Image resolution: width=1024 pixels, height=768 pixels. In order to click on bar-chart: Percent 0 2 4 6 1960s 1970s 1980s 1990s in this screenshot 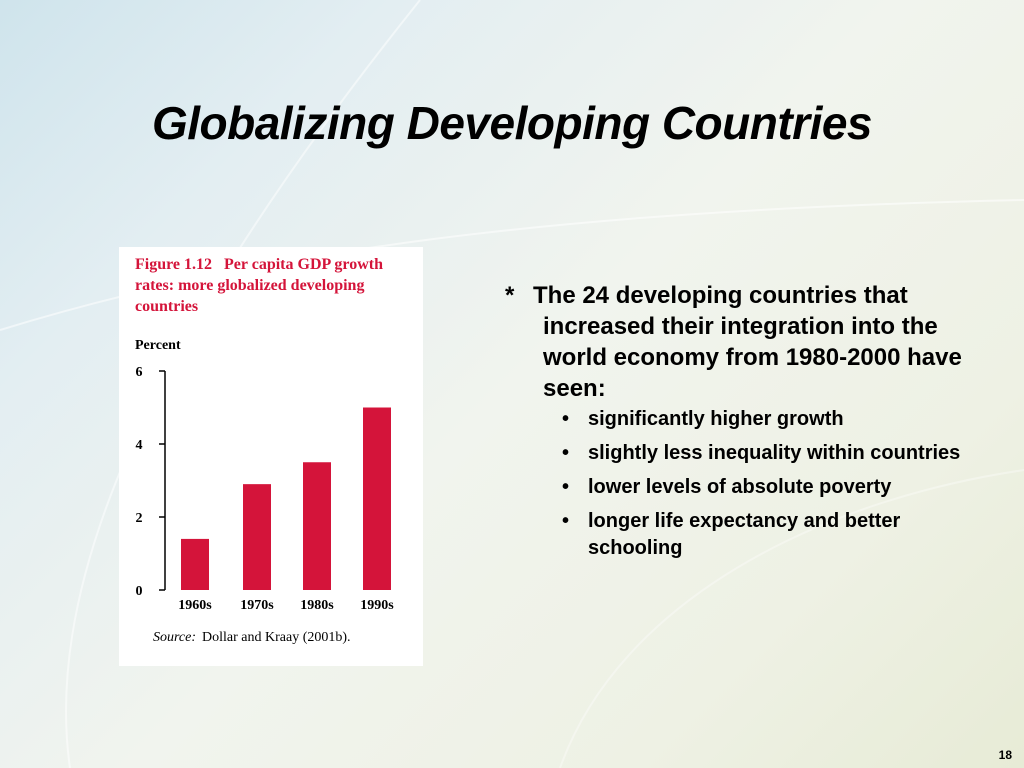, I will do `click(264, 475)`.